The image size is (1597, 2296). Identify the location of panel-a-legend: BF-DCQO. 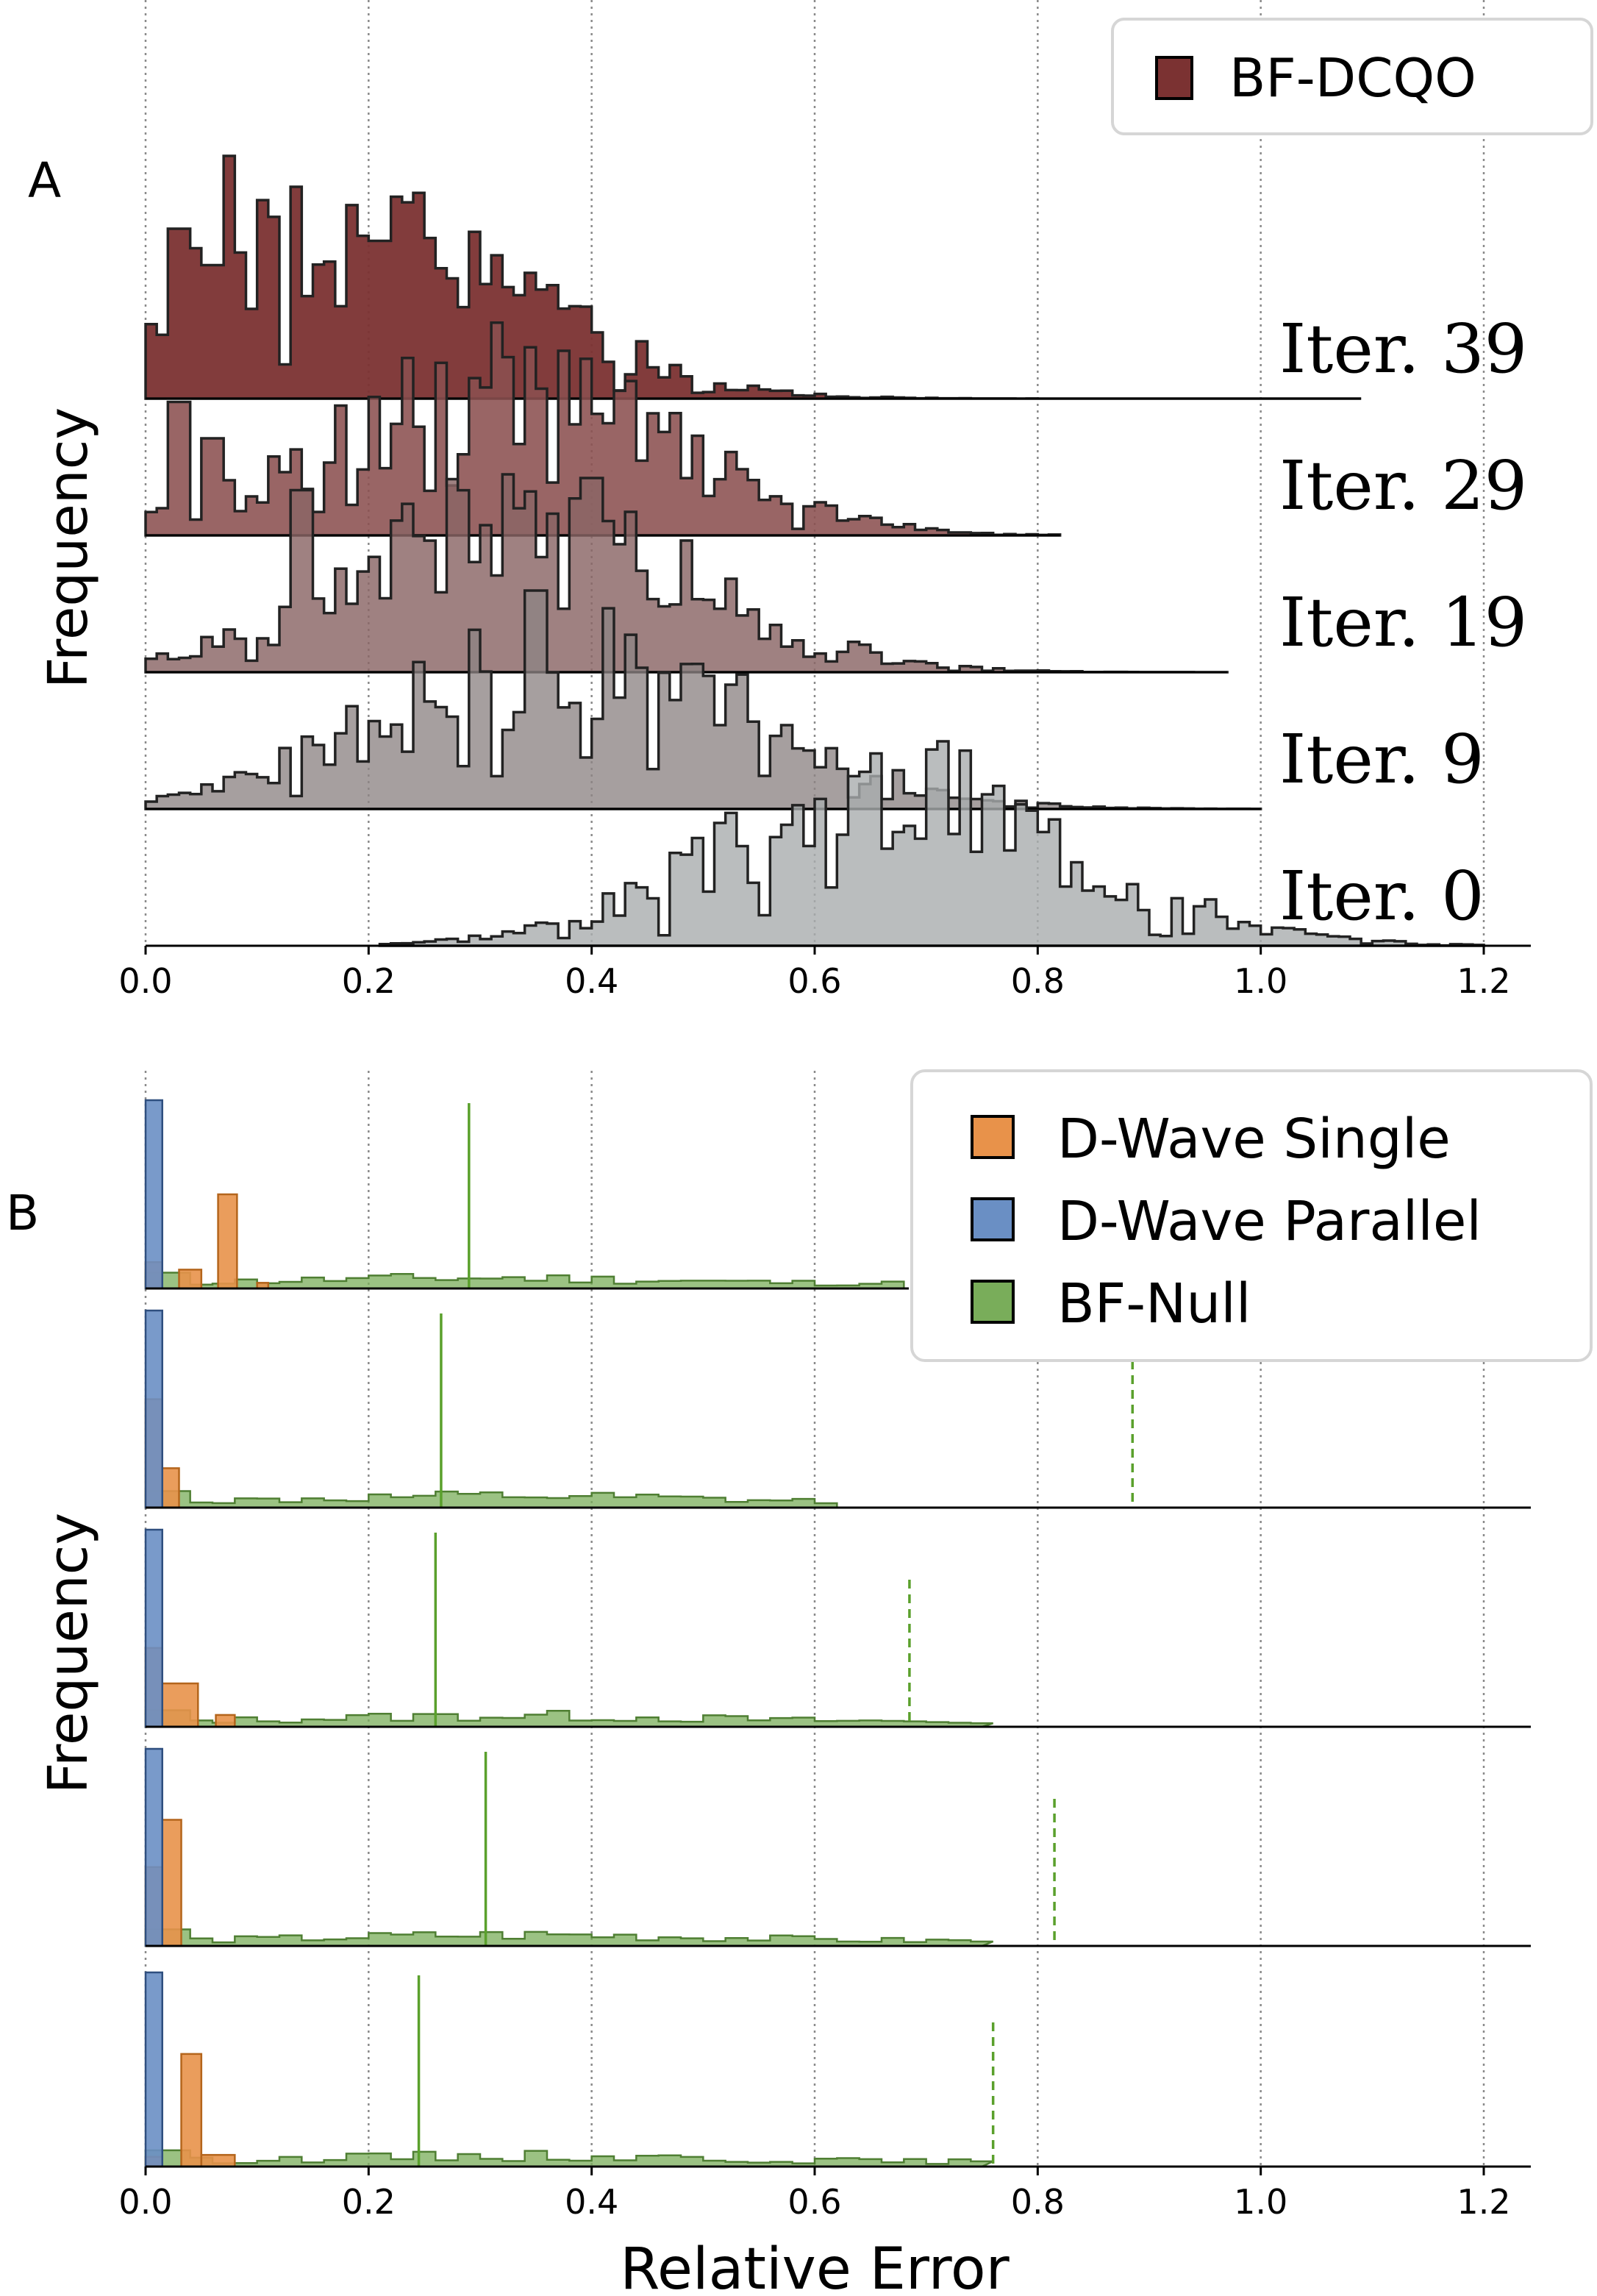
(1352, 77).